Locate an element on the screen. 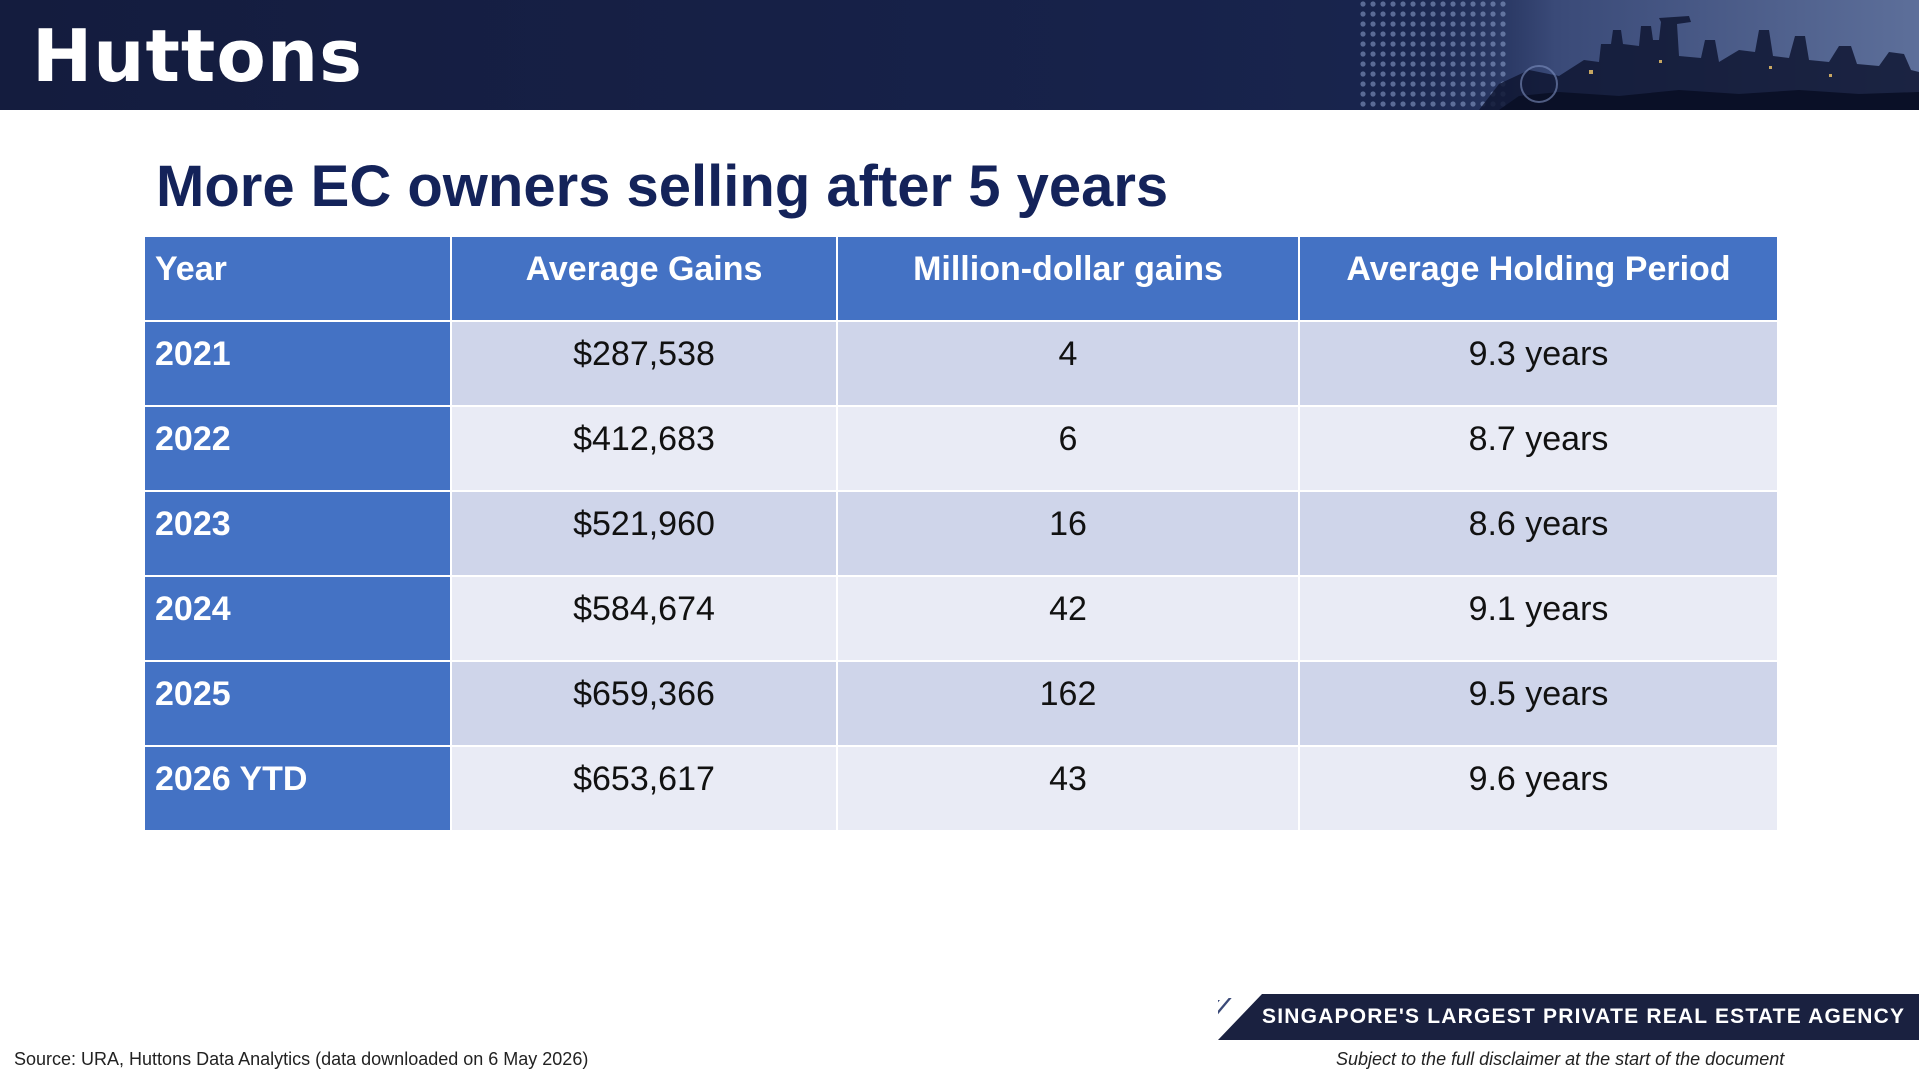  average-gains-cell: $659,366 is located at coordinates (644, 703).